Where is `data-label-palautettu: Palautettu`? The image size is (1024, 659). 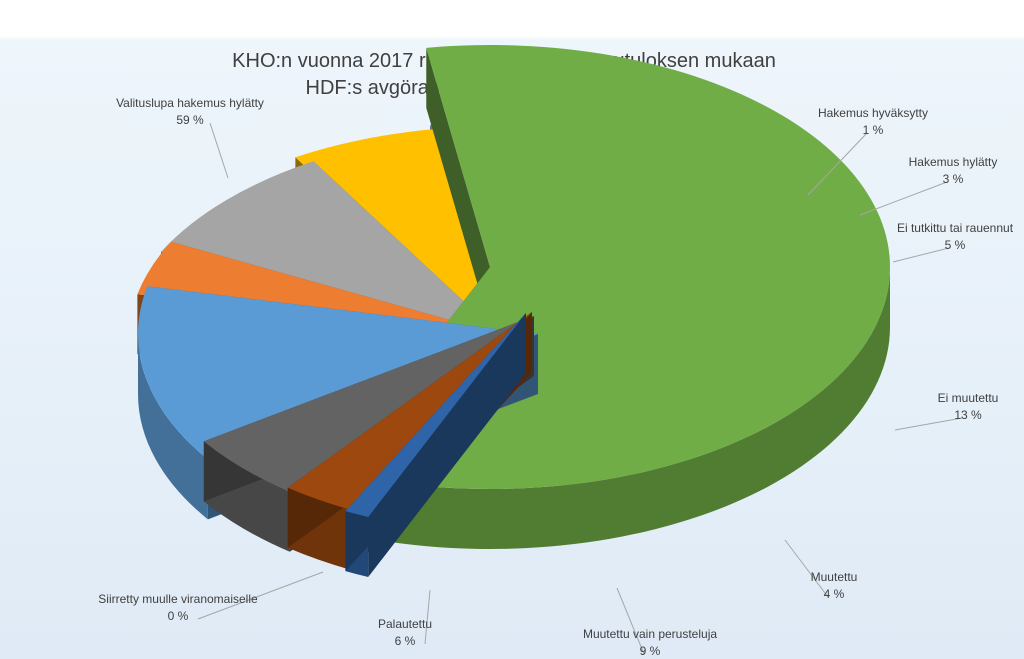 data-label-palautettu: Palautettu is located at coordinates (405, 624).